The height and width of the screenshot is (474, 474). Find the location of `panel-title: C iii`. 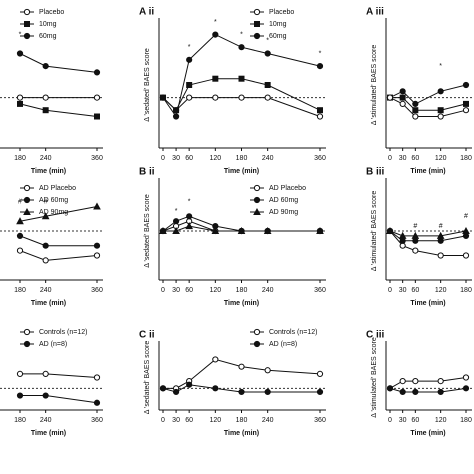

panel-title: C iii is located at coordinates (375, 335).